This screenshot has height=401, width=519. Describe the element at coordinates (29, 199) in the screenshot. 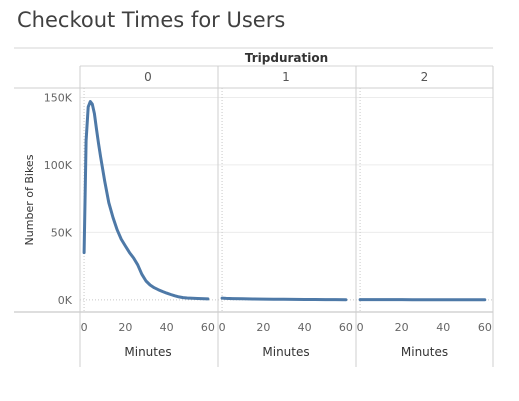

I see `y-axis-title: Number of Bikes` at that location.